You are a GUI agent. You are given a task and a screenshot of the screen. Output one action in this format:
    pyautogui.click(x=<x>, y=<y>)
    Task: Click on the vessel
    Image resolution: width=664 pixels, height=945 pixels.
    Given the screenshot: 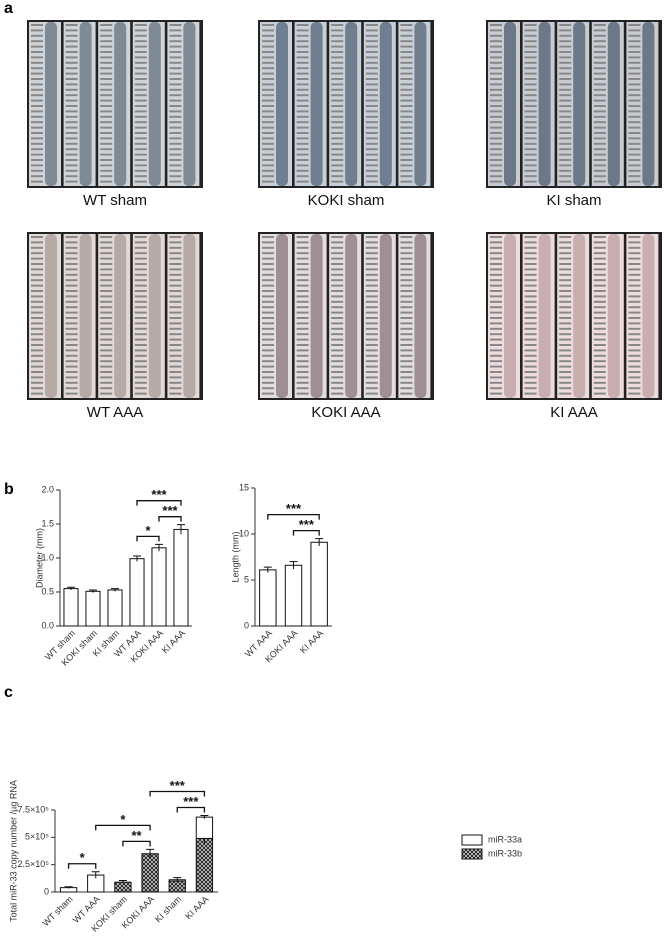 What is the action you would take?
    pyautogui.click(x=579, y=104)
    